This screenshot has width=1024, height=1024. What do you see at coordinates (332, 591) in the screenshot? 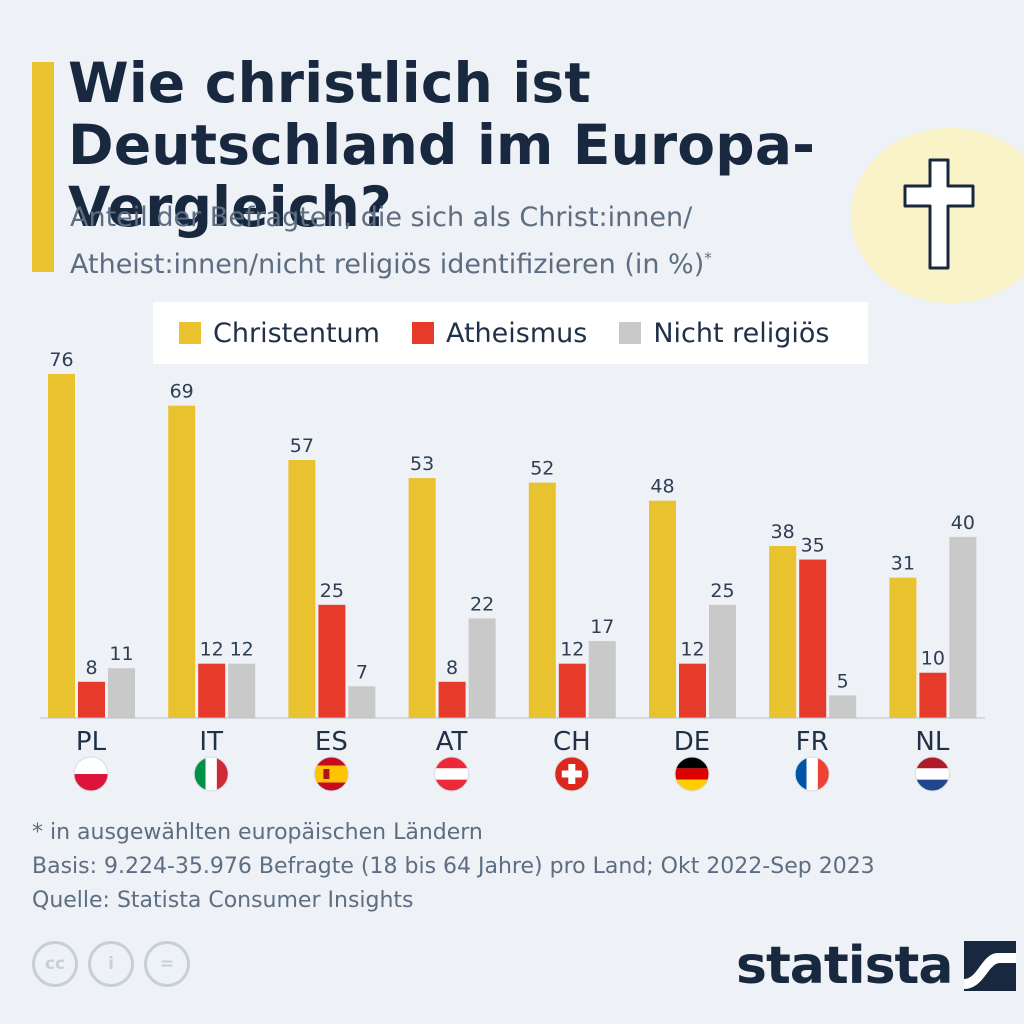
I see `value-label-es-atheismus: 25` at bounding box center [332, 591].